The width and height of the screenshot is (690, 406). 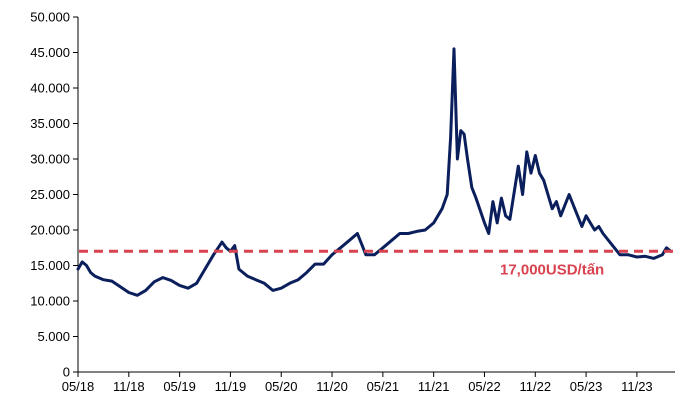 I want to click on y-tick-label: 50.000, so click(x=50, y=17).